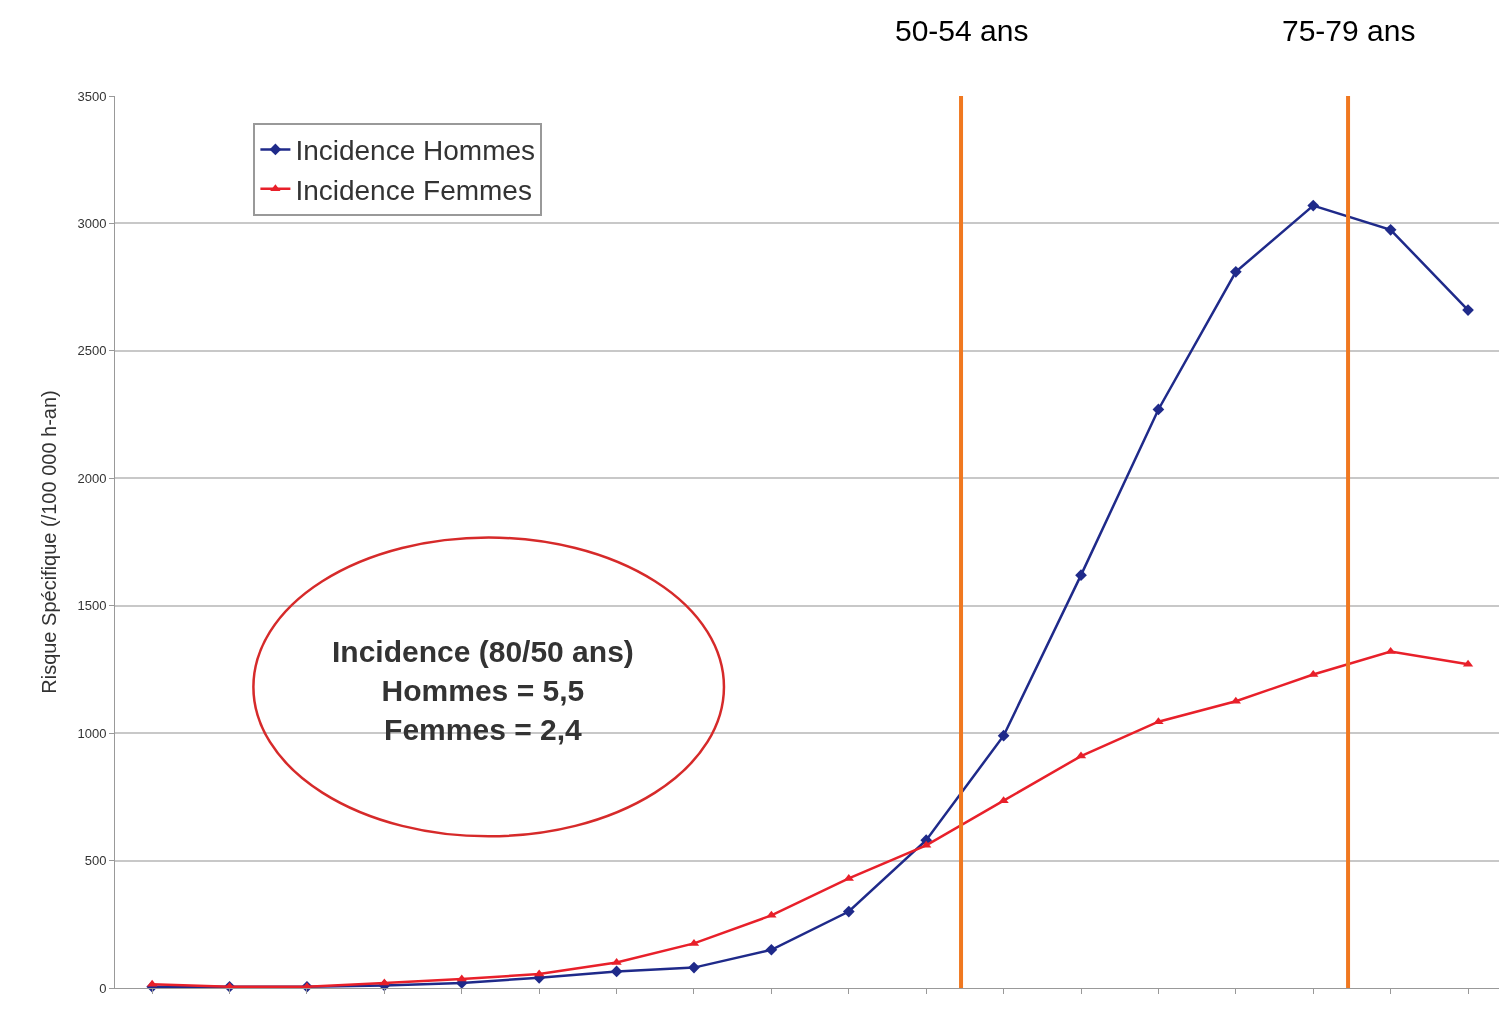 The image size is (1499, 1014). Describe the element at coordinates (483, 690) in the screenshot. I see `annotation: Incidence (80/50 ans) Hommes = 5,5 Femmes = 2,4` at that location.